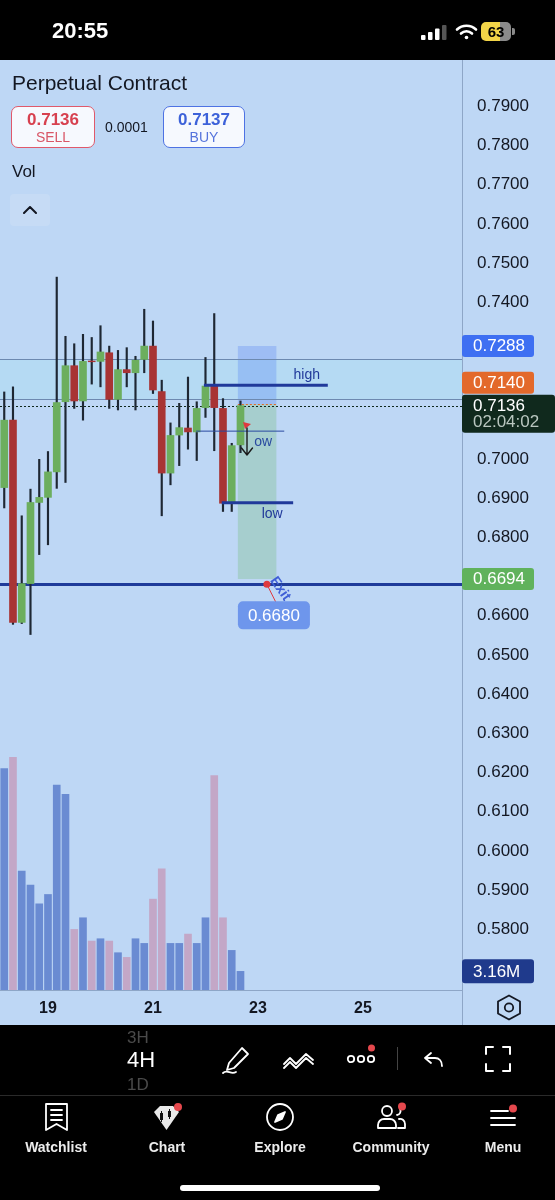 Image resolution: width=555 pixels, height=1200 pixels. I want to click on text: 4H, so click(141, 1059).